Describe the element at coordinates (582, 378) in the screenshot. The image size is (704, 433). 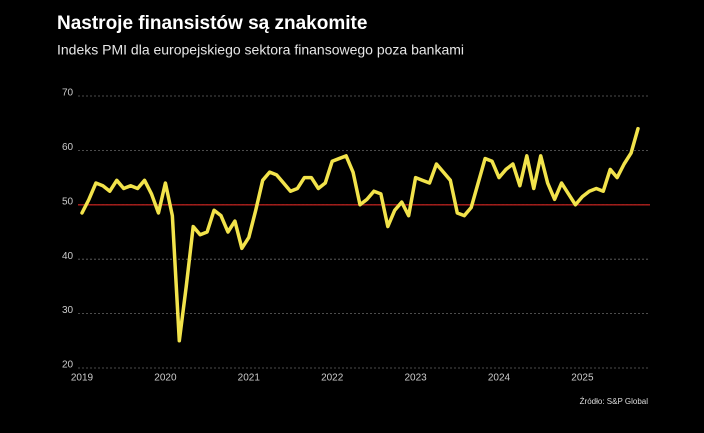
I see `x-tick-label: 2025` at that location.